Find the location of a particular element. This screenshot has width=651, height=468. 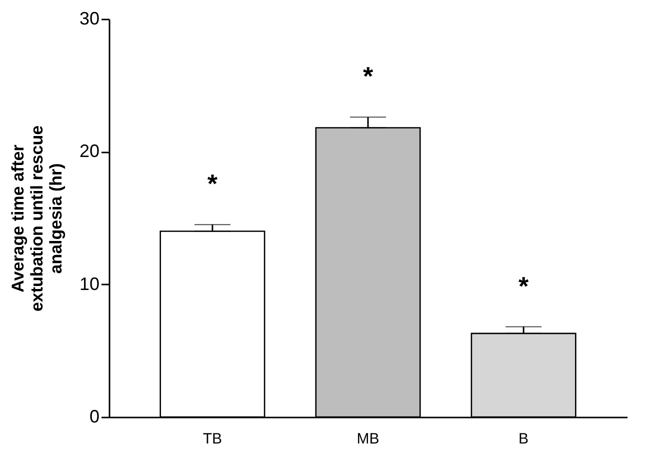

y-tick-label: 10 is located at coordinates (89, 284).